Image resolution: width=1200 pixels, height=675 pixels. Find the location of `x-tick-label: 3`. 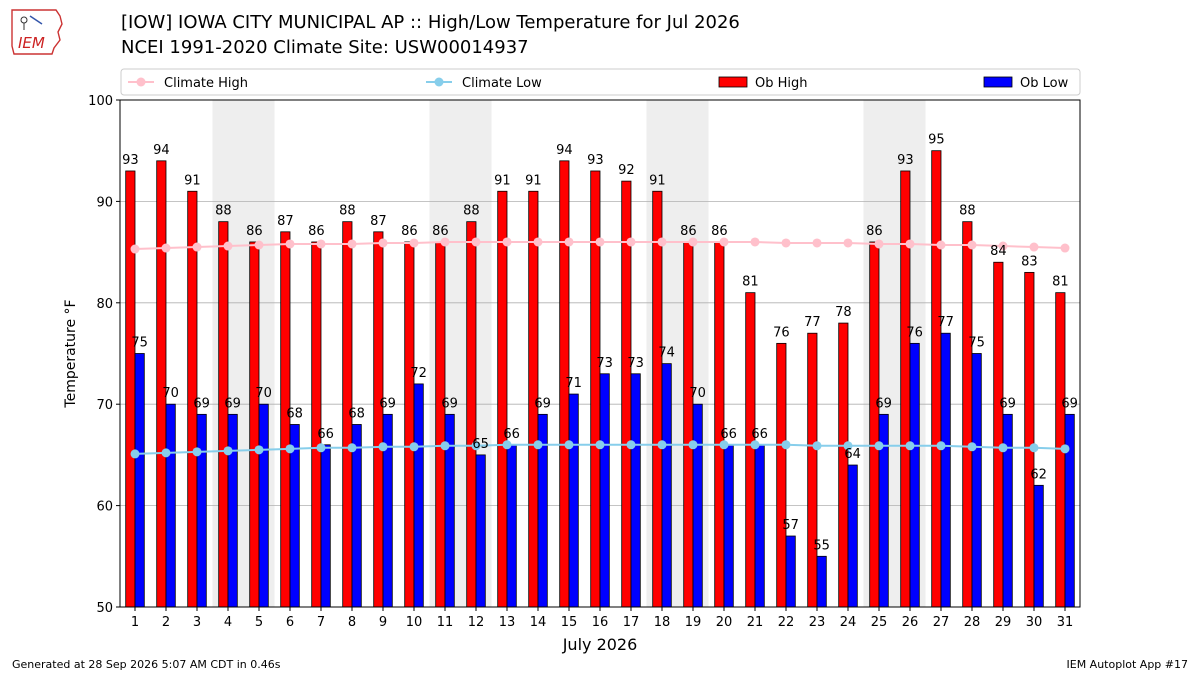

x-tick-label: 3 is located at coordinates (197, 622).